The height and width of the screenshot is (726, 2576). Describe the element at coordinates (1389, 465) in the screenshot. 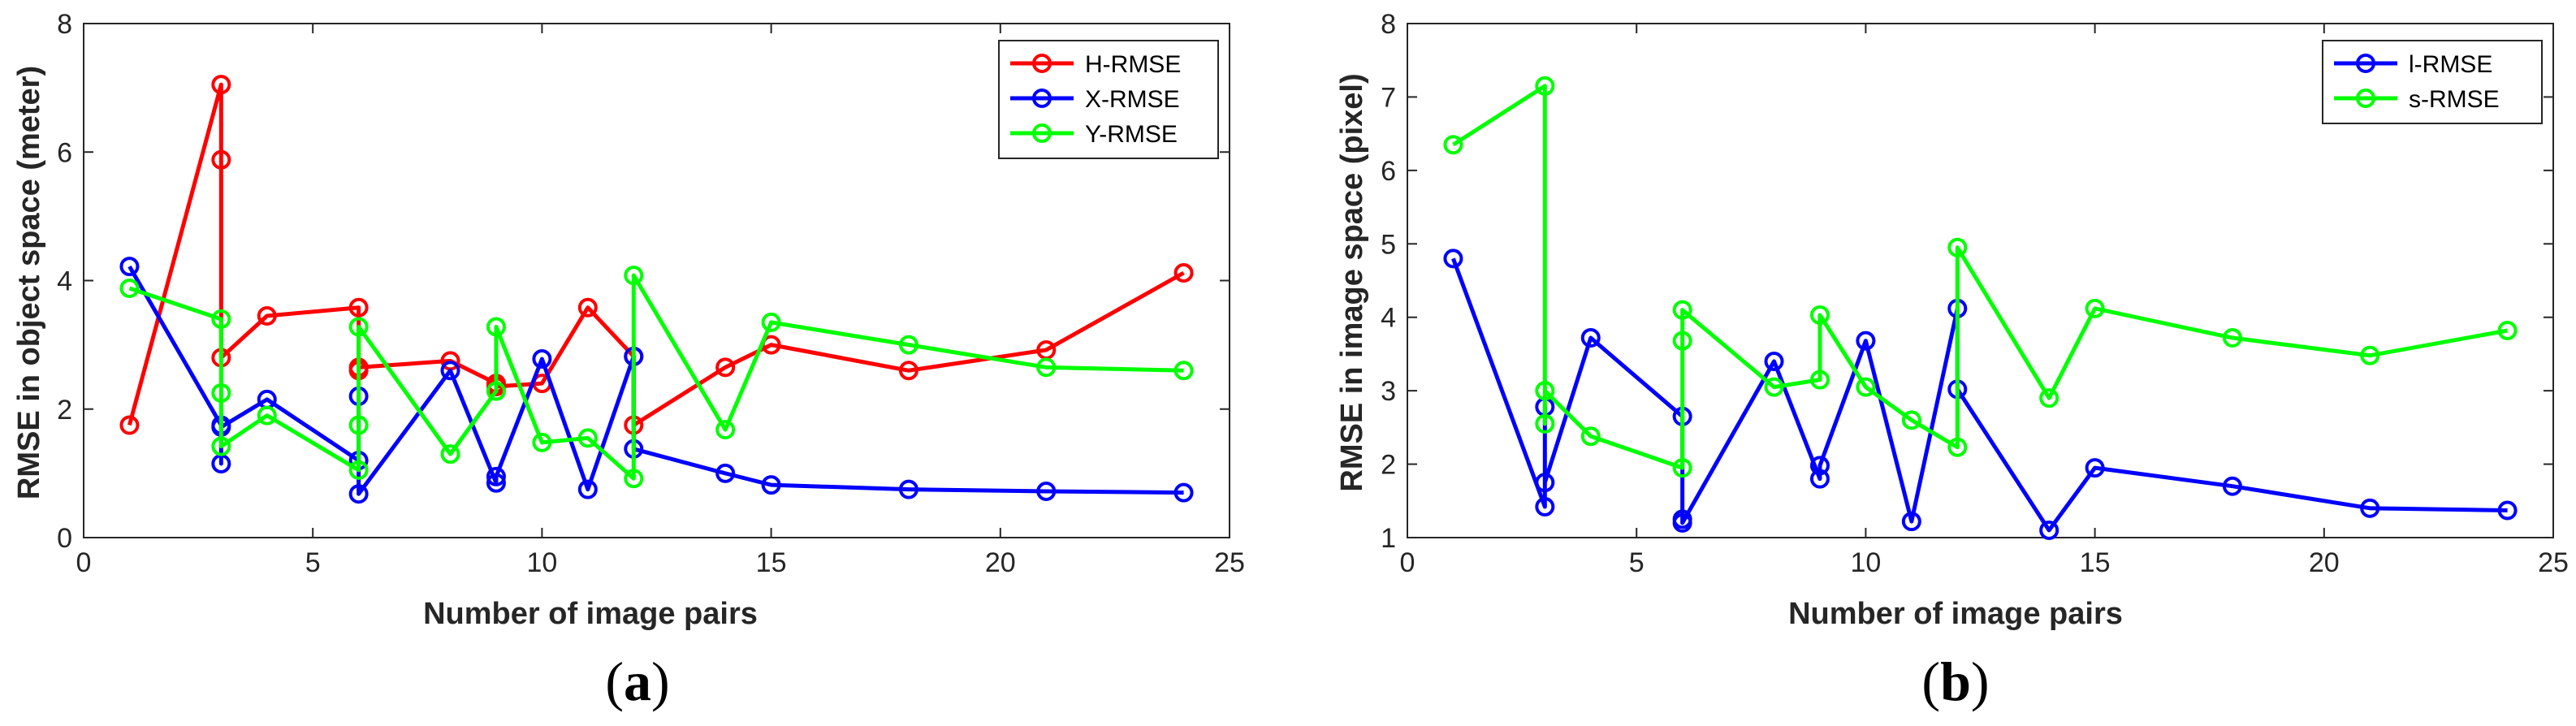

I see `panel-b-y-tick-label: 2` at that location.